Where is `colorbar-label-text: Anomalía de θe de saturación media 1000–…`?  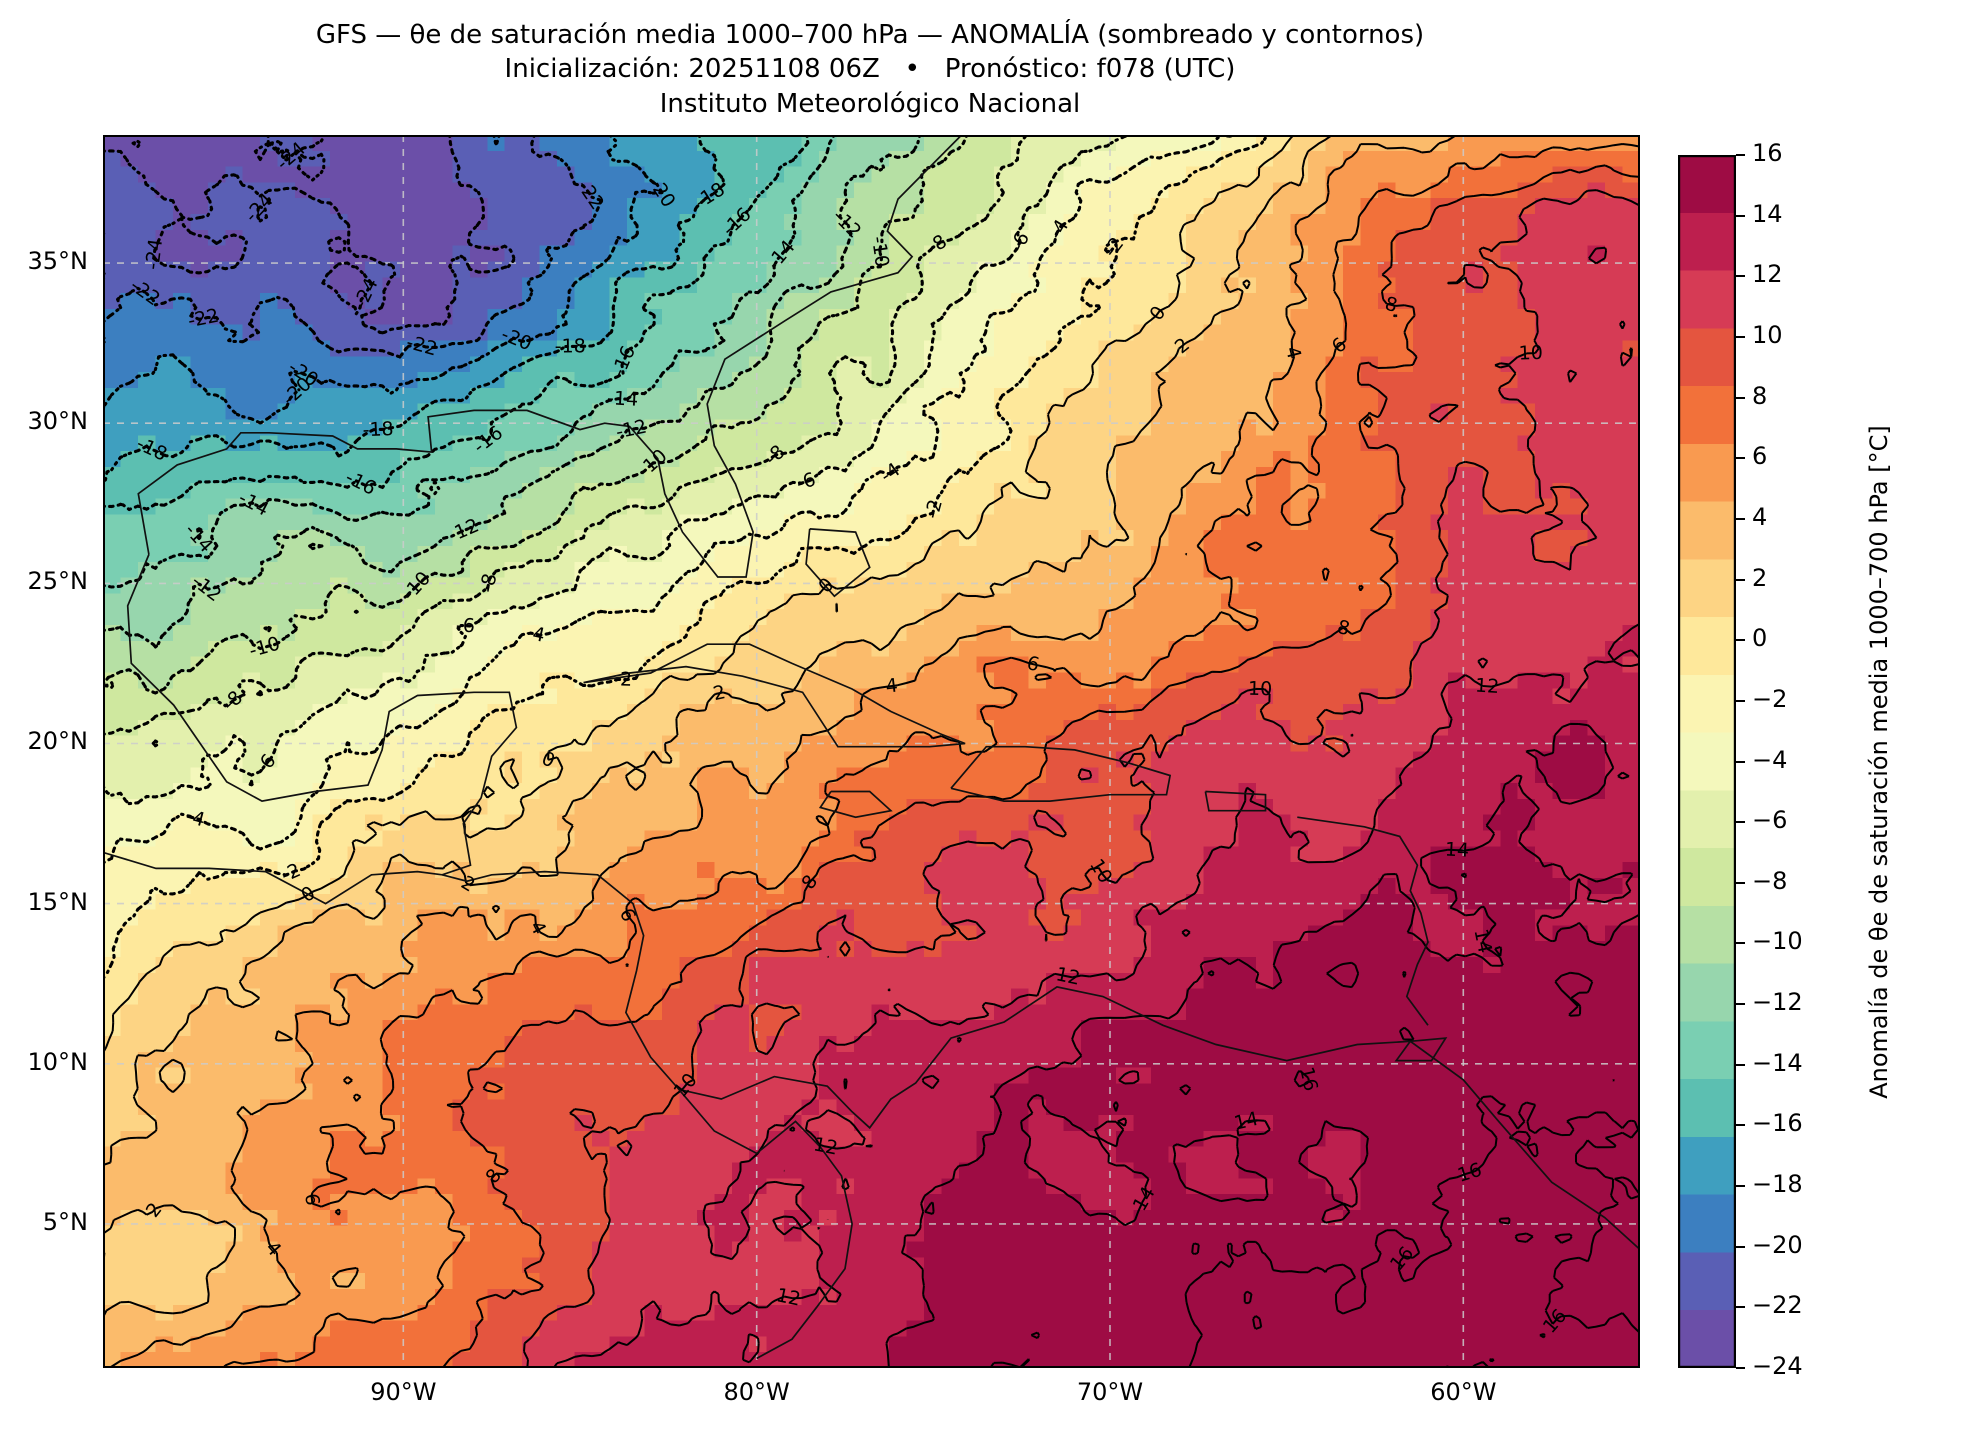 colorbar-label-text: Anomalía de θe de saturación media 1000–… is located at coordinates (1879, 761).